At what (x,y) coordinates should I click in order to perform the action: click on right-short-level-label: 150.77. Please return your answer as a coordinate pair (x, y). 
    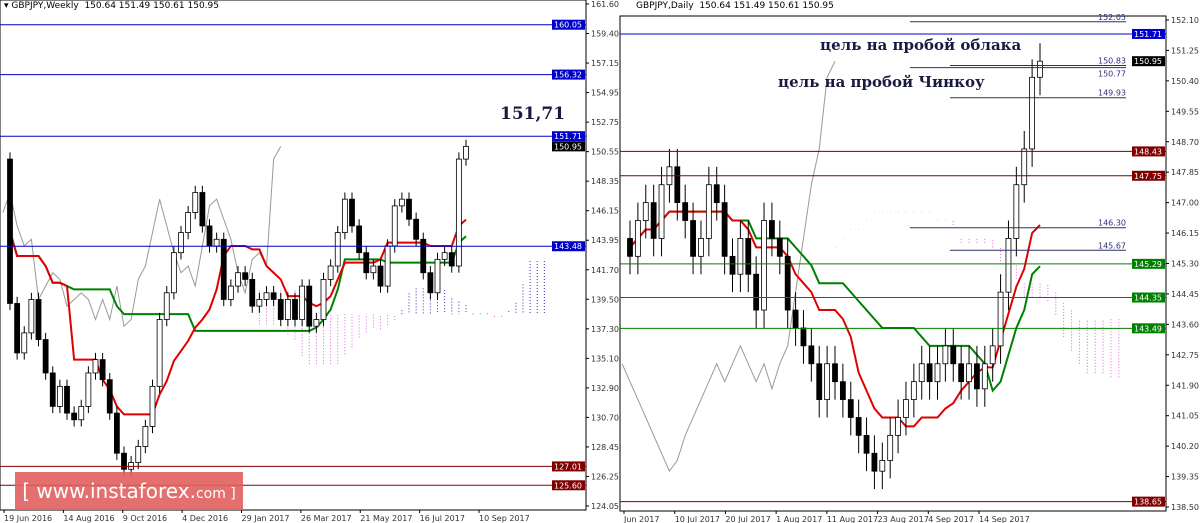
    Looking at the image, I should click on (1112, 74).